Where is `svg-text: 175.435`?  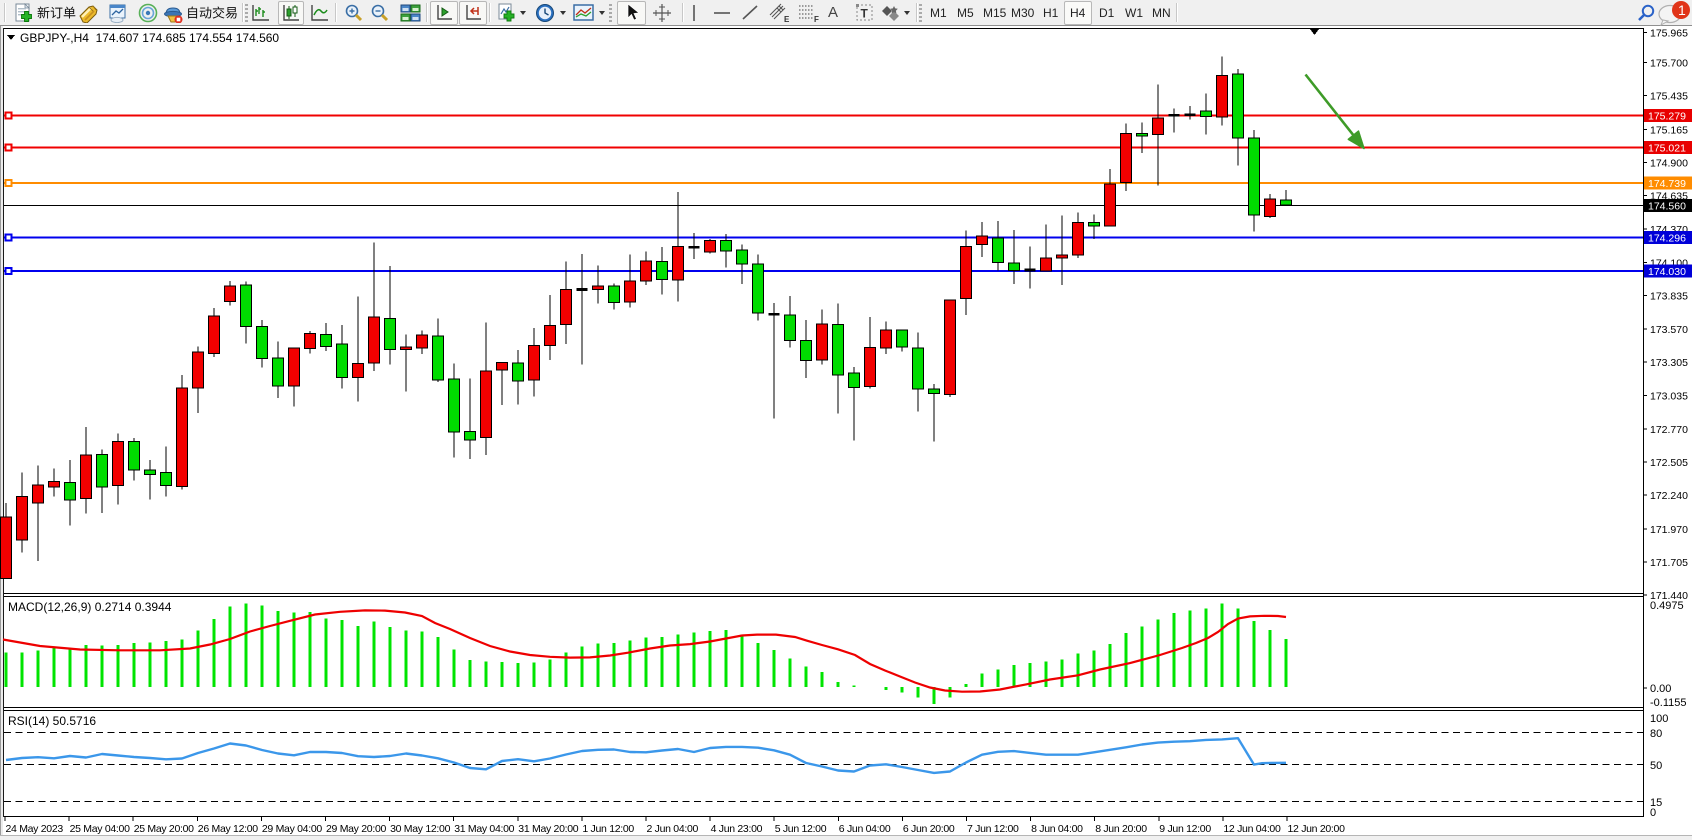
svg-text: 175.435 is located at coordinates (1669, 97).